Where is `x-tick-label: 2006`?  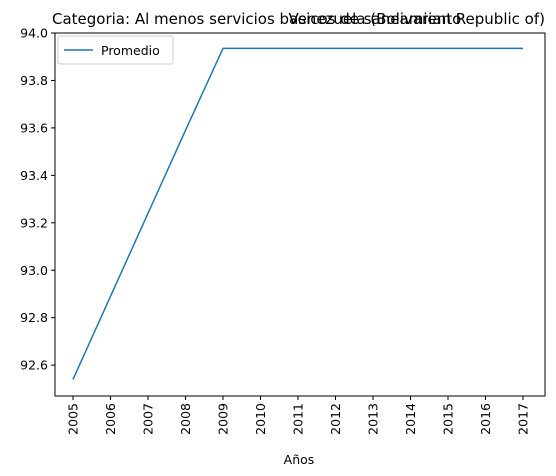 x-tick-label: 2006 is located at coordinates (110, 419).